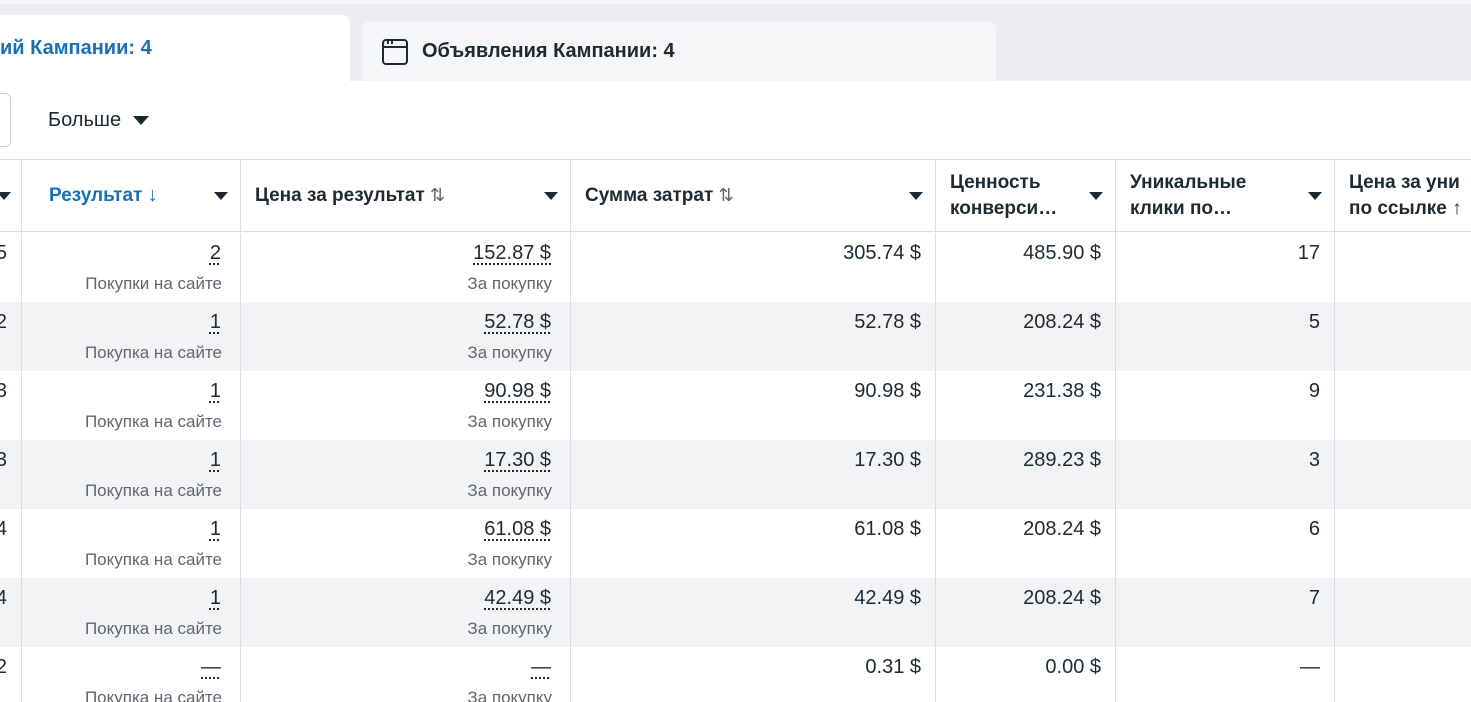  What do you see at coordinates (679, 52) in the screenshot?
I see `tab-ads: Объявления Кампании: 4` at bounding box center [679, 52].